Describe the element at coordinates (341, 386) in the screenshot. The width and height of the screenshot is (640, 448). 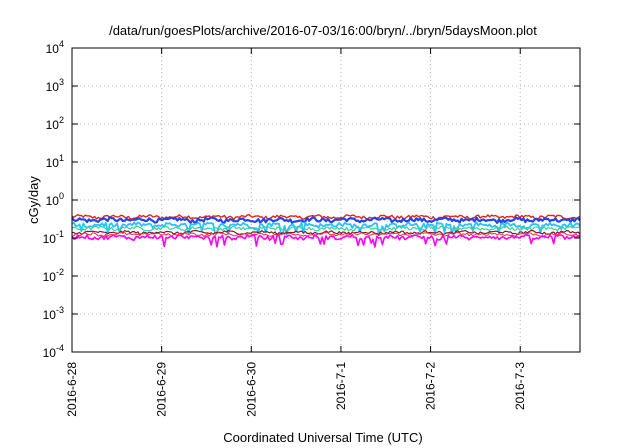
I see `x-tick-label: 2016-7-1` at that location.